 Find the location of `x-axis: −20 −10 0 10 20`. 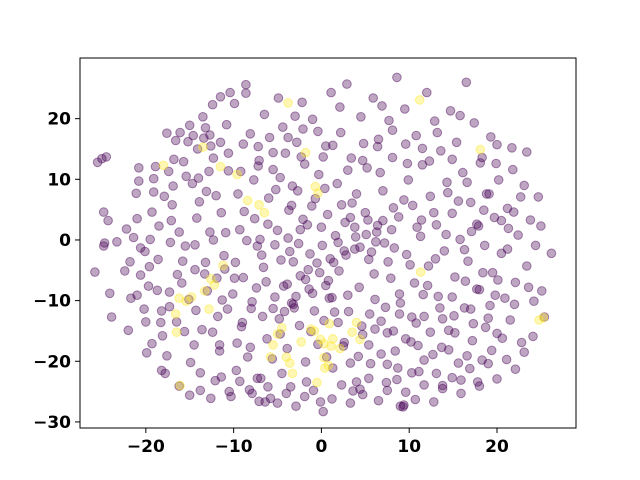

x-axis: −20 −10 0 10 20 is located at coordinates (318, 442).